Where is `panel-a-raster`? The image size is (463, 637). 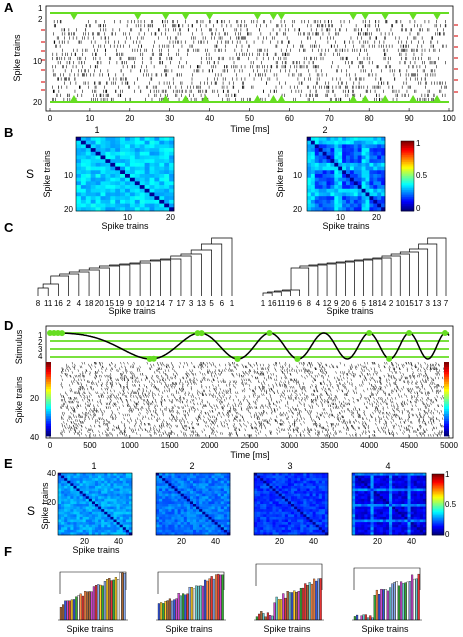 panel-a-raster is located at coordinates (249, 61).